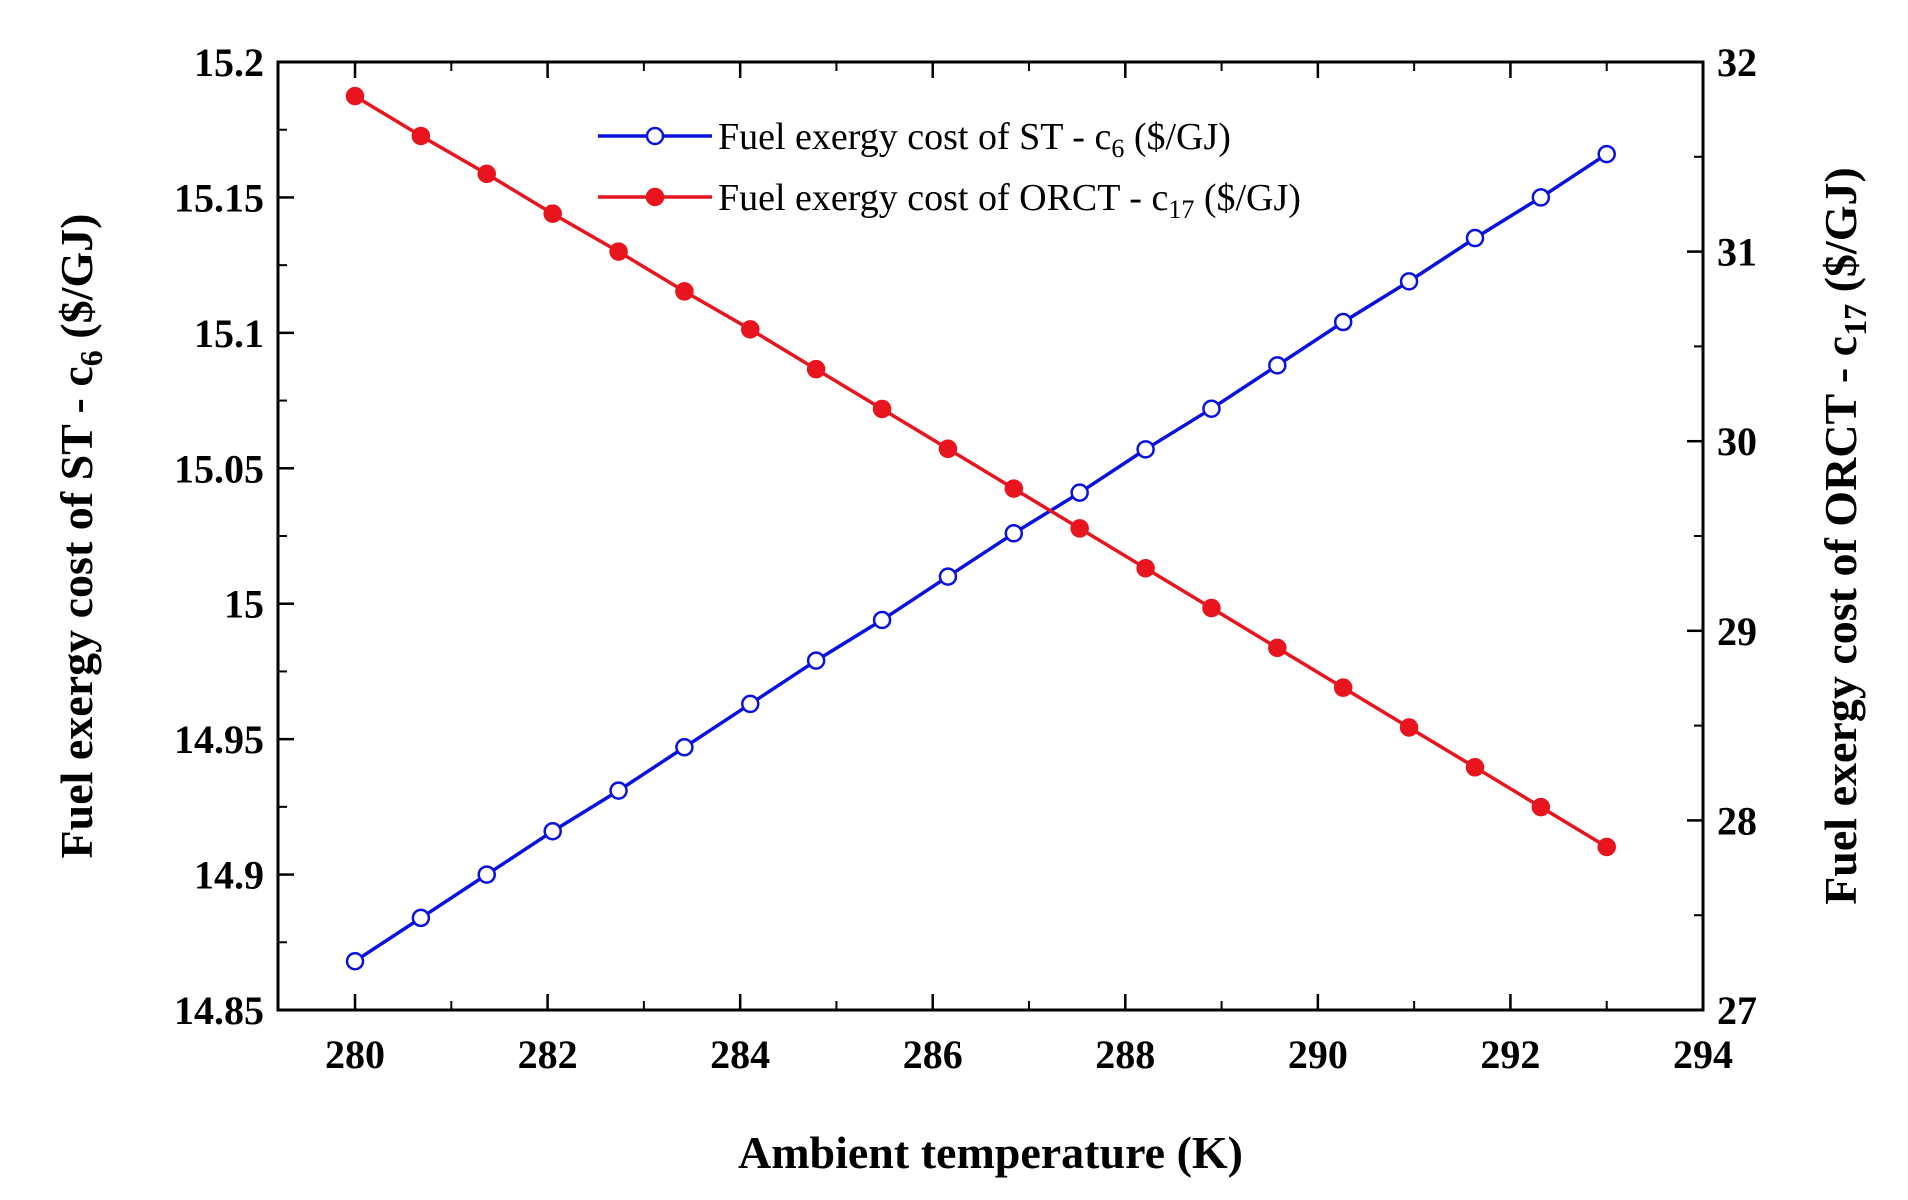  I want to click on legend-label-main: Fuel exergy cost of ST - c, so click(914, 137).